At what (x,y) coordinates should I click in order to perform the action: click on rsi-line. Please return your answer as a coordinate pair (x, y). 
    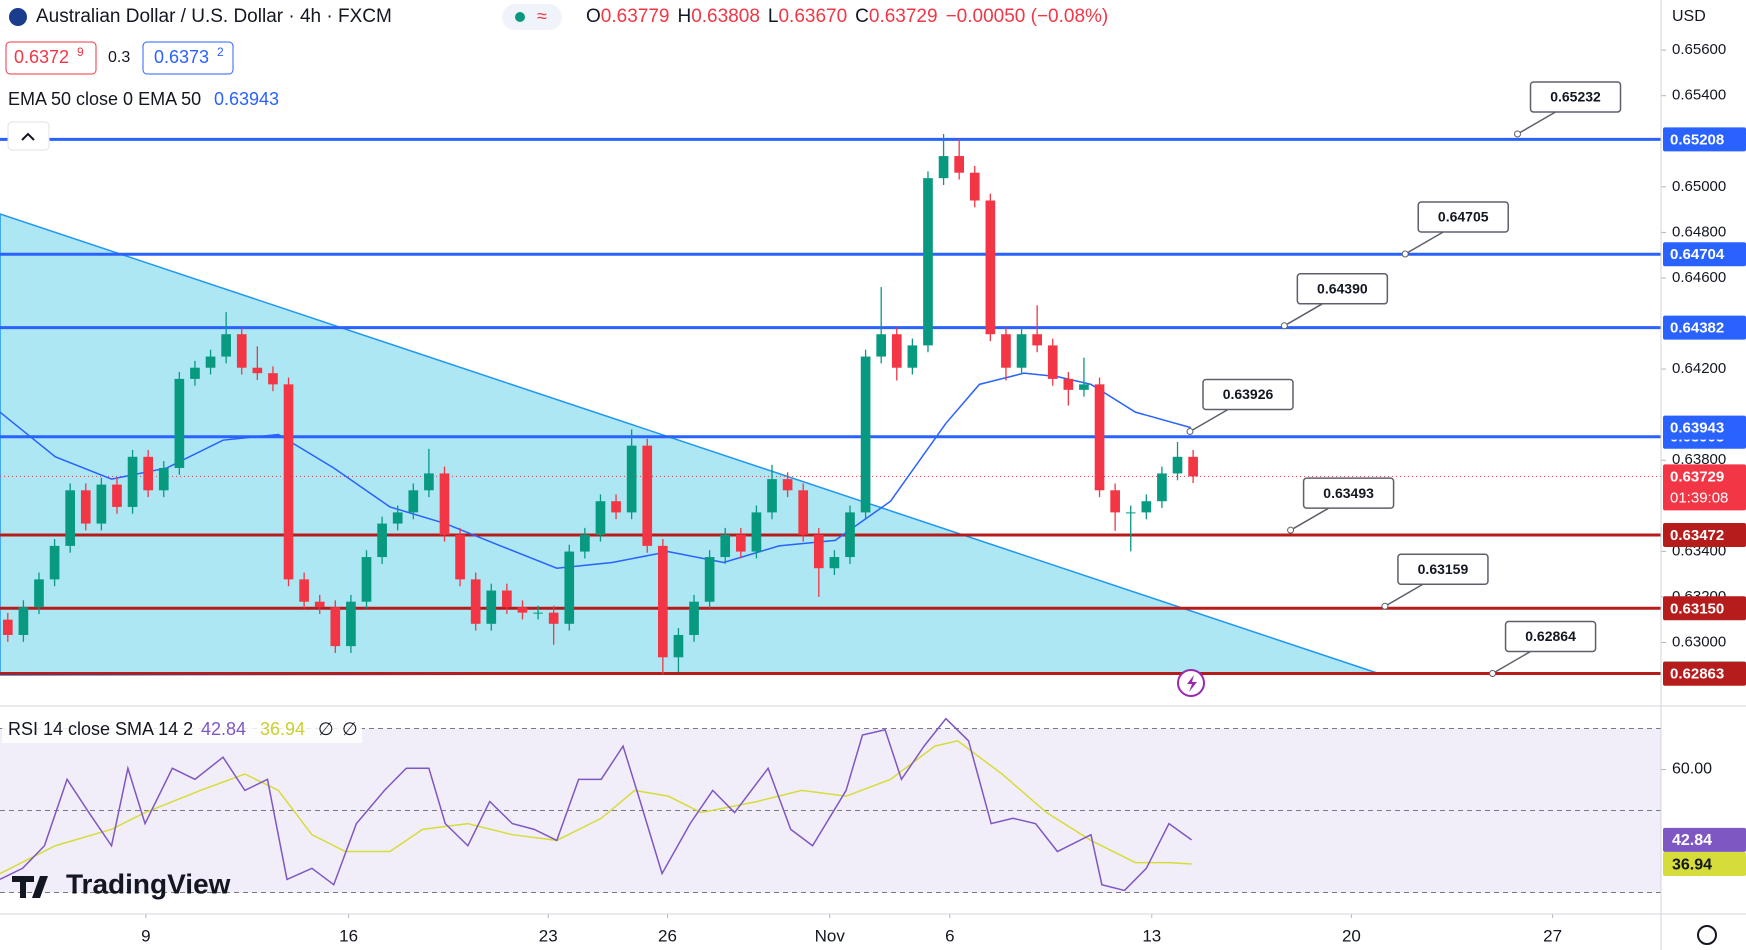
    Looking at the image, I should click on (596, 804).